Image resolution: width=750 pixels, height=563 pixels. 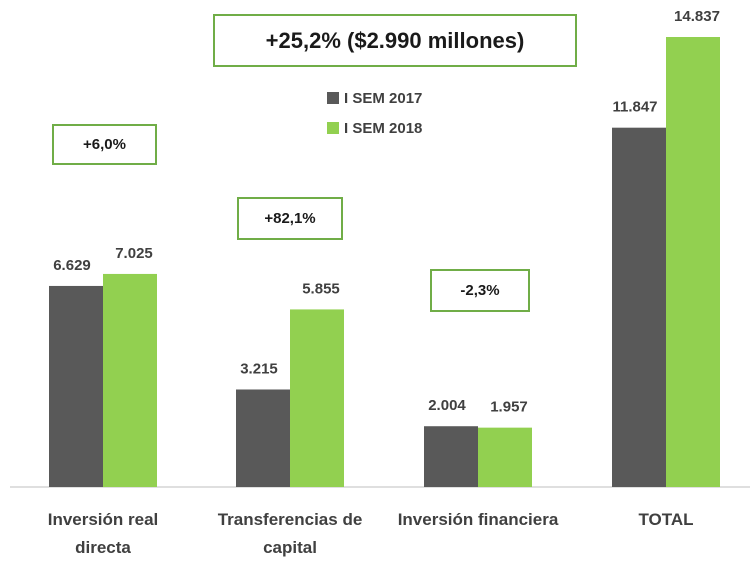 What do you see at coordinates (697, 16) in the screenshot?
I see `value-label: 14.837` at bounding box center [697, 16].